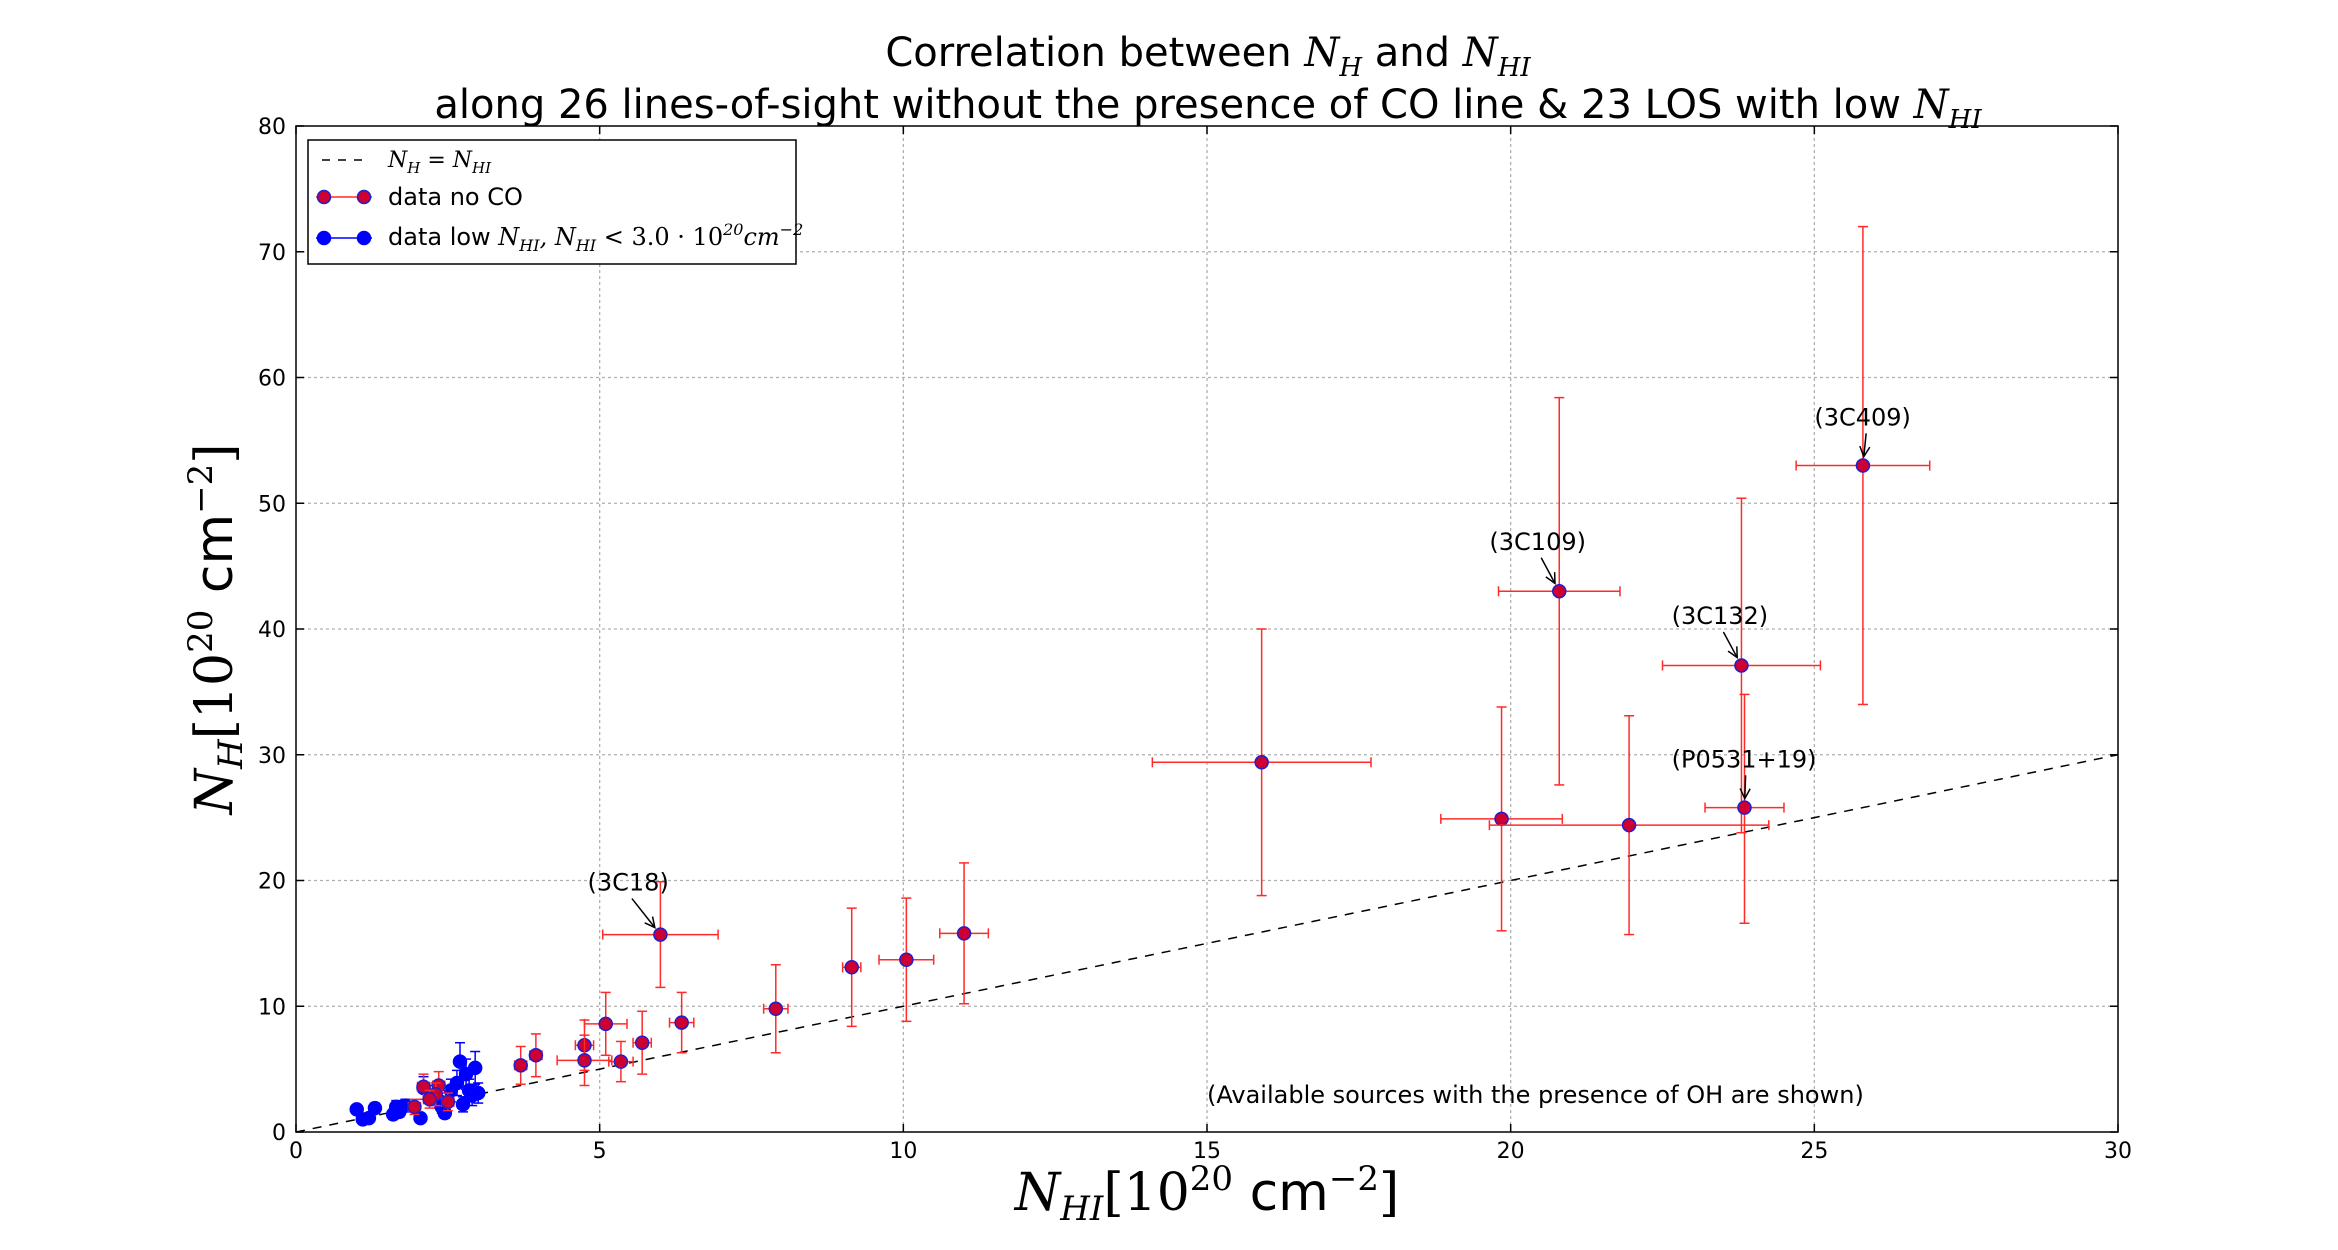 The image size is (2338, 1250). What do you see at coordinates (272, 127) in the screenshot?
I see `y-tick-label: 80` at bounding box center [272, 127].